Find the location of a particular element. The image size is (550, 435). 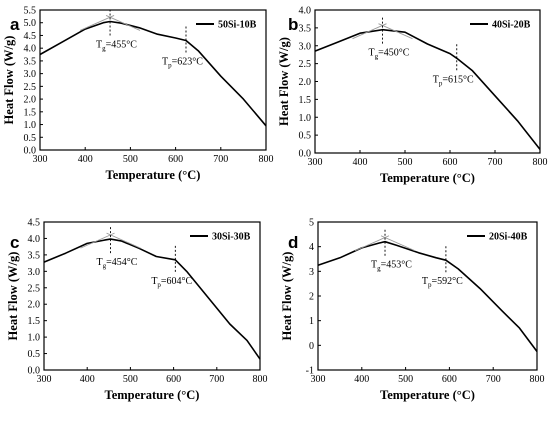

legend-label: 50Si-10B is located at coordinates (237, 25).